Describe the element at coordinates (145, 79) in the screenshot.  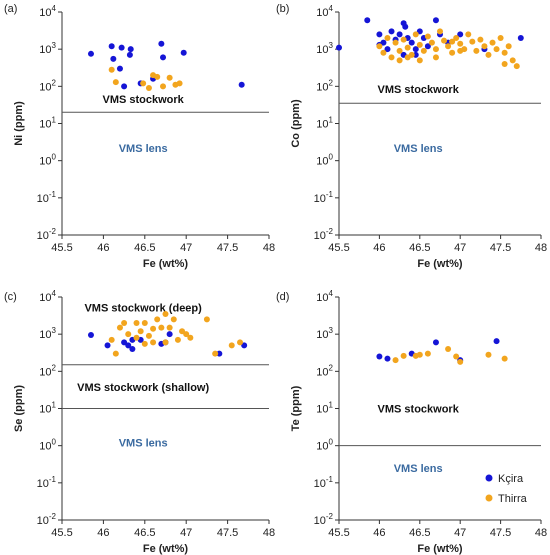
I see `series-thirra` at that location.